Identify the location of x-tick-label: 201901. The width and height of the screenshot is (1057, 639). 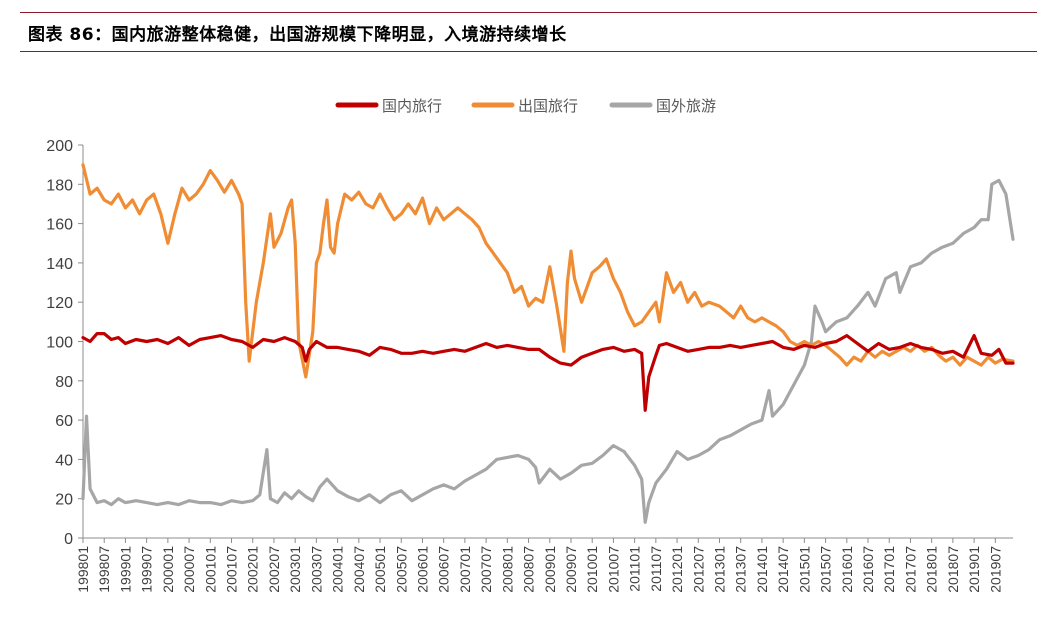
(974, 569).